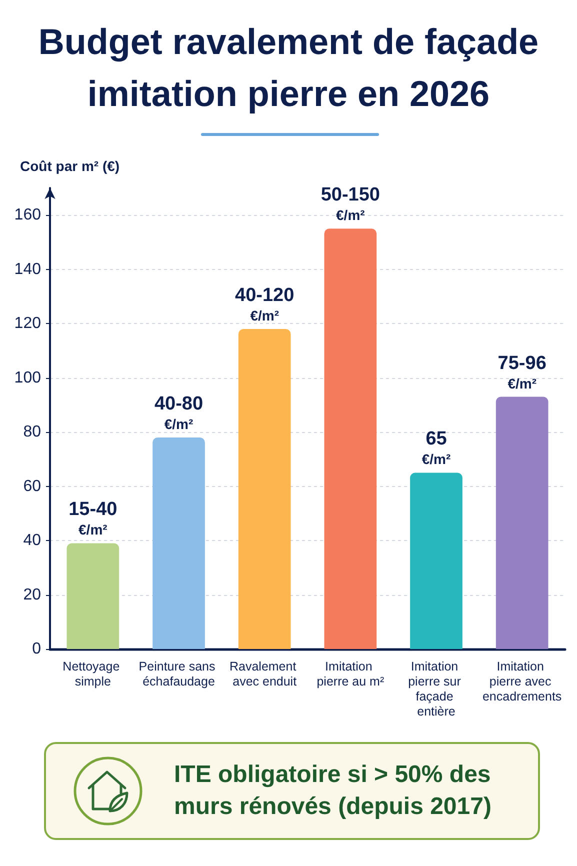 This screenshot has width=577, height=866. Describe the element at coordinates (70, 166) in the screenshot. I see `y-axis-title: Coût par m² (€)` at that location.